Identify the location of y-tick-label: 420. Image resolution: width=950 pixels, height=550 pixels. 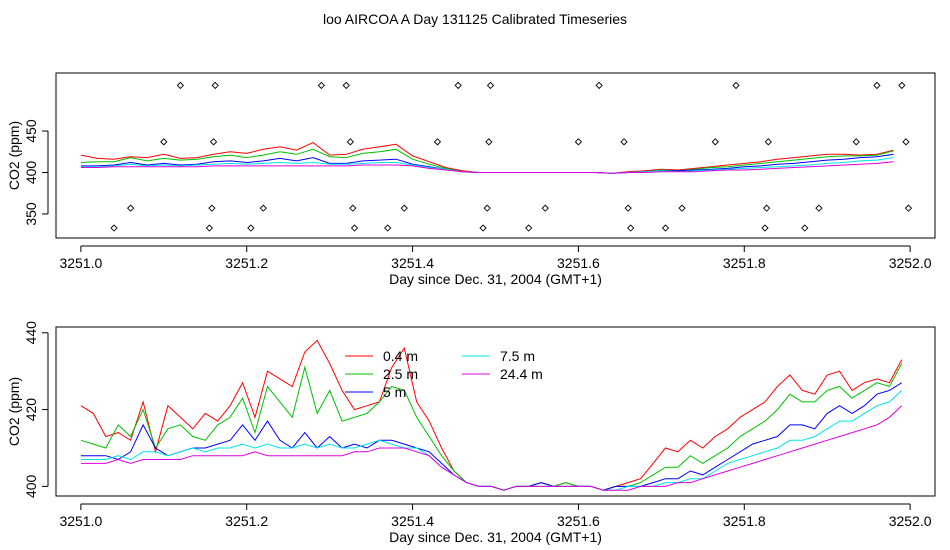
(31, 410).